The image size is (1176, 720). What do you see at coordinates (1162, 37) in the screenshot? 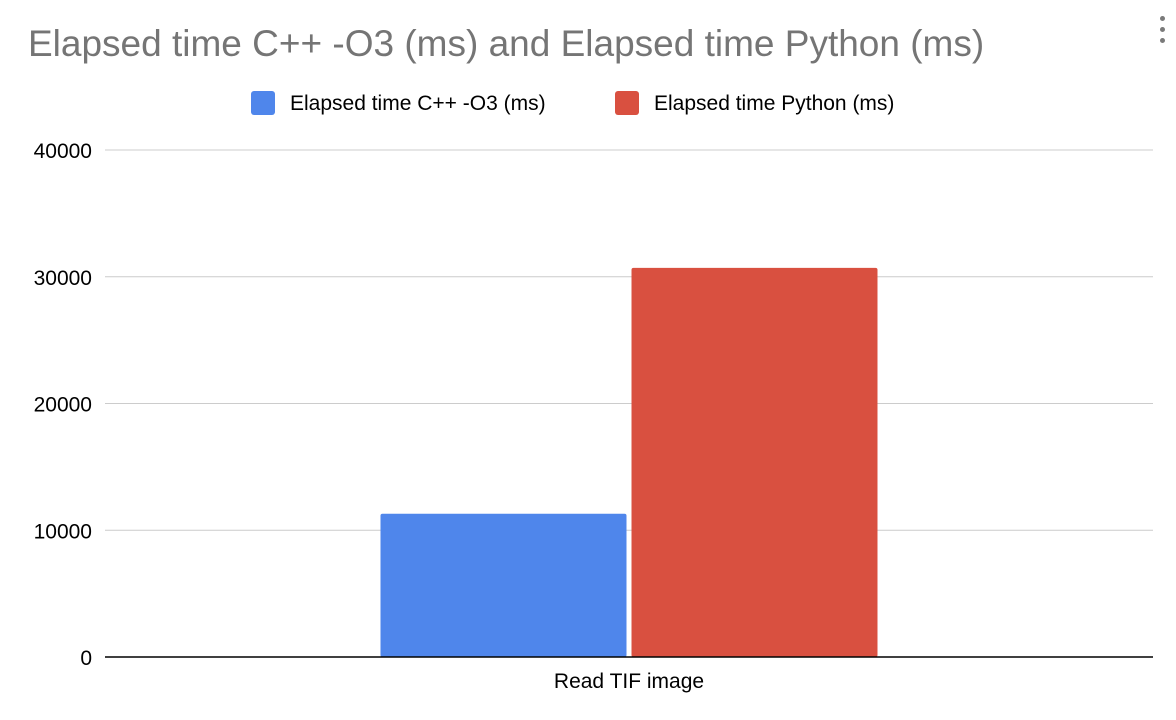
I see `vertical-dots-icon` at bounding box center [1162, 37].